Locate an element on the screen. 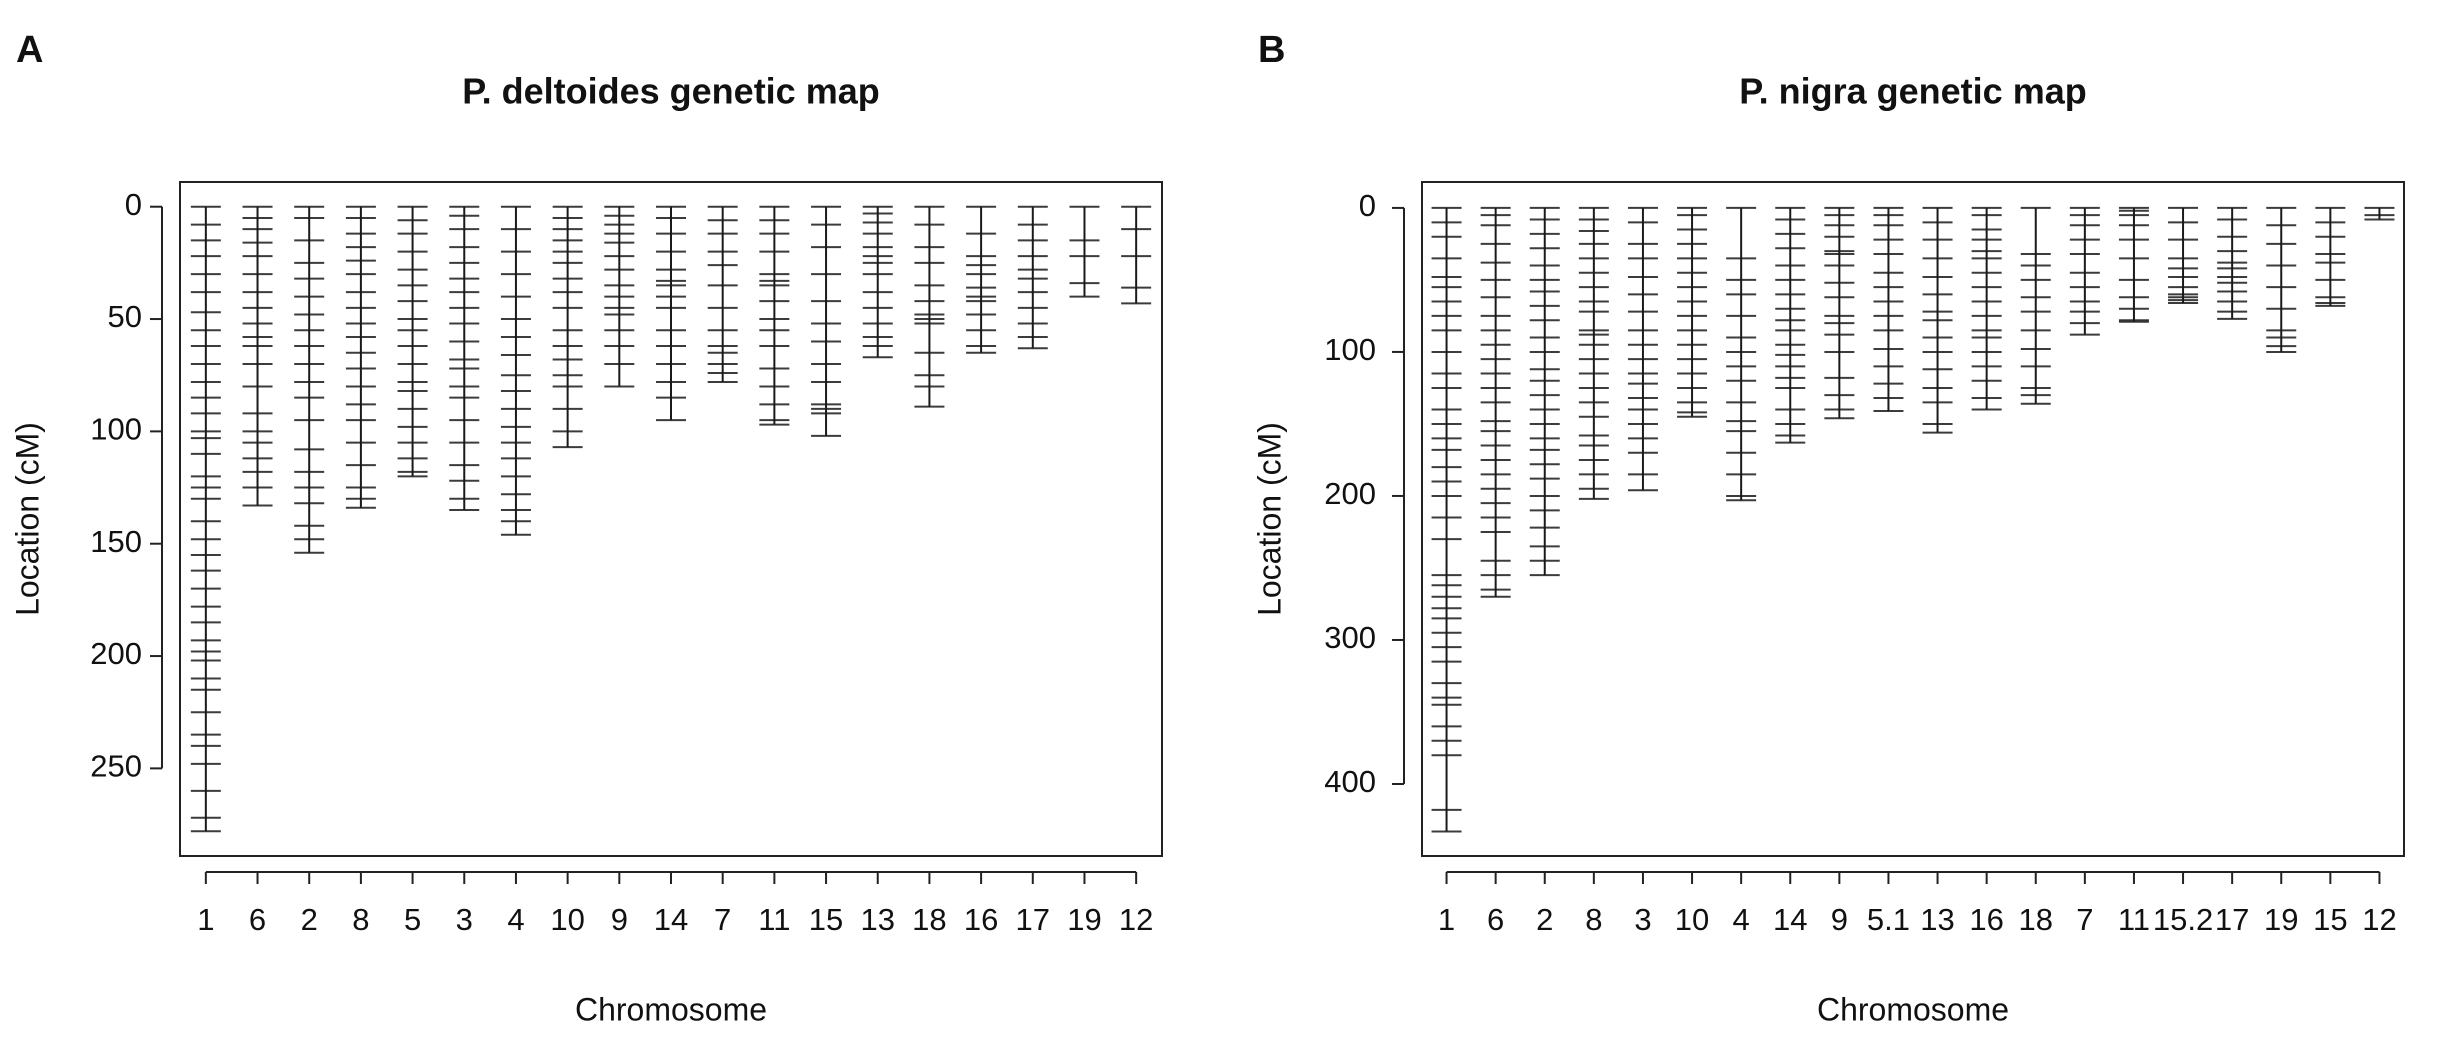 This screenshot has height=1050, width=2455. y-tick-label: 300 is located at coordinates (1350, 637).